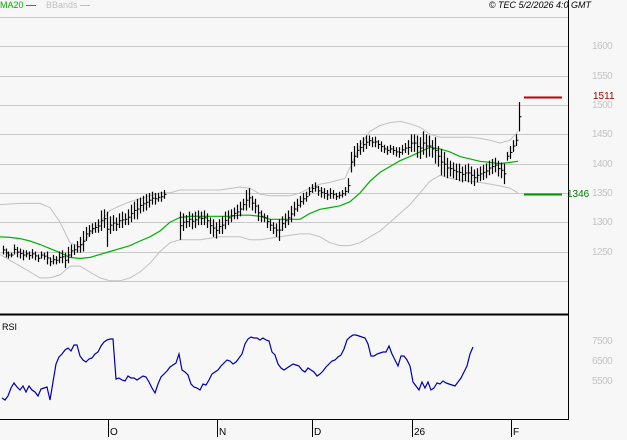 This screenshot has width=627, height=440. What do you see at coordinates (602, 76) in the screenshot?
I see `y-axis-label: 1550` at bounding box center [602, 76].